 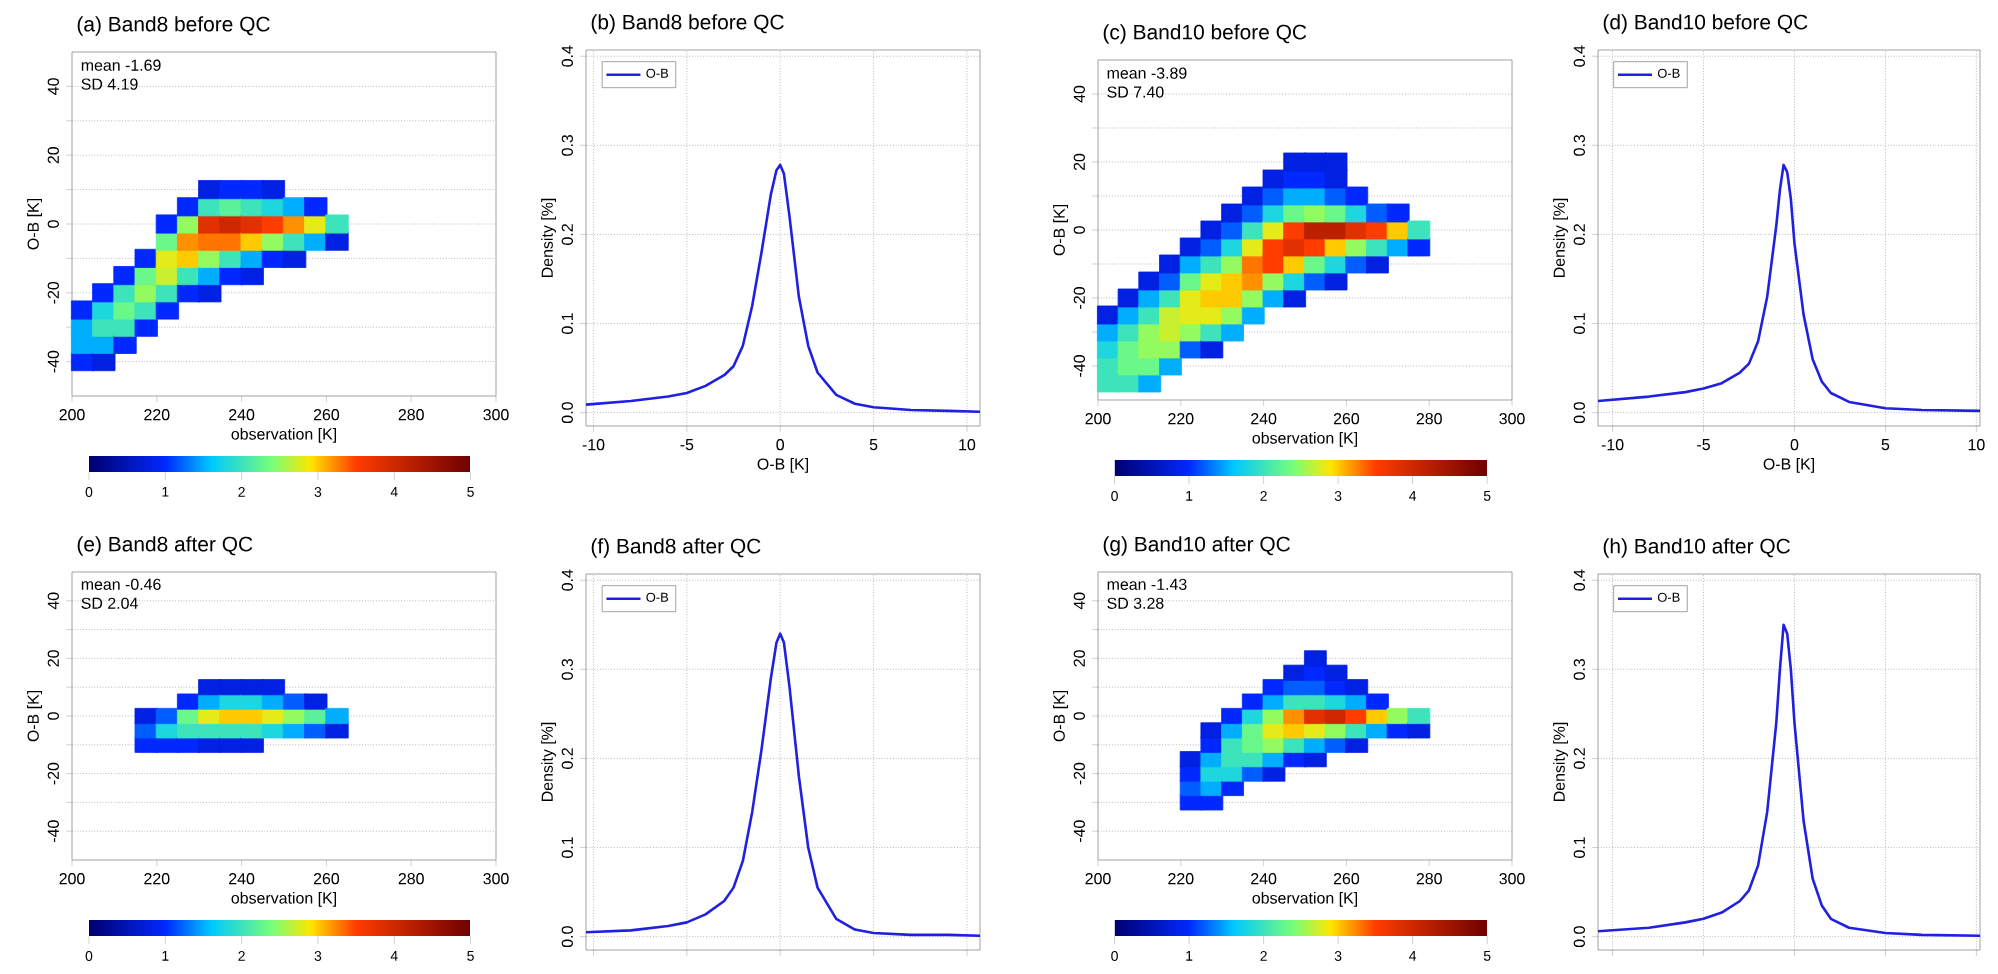 I want to click on chart-title: (e) Band8 after QC, so click(x=165, y=546).